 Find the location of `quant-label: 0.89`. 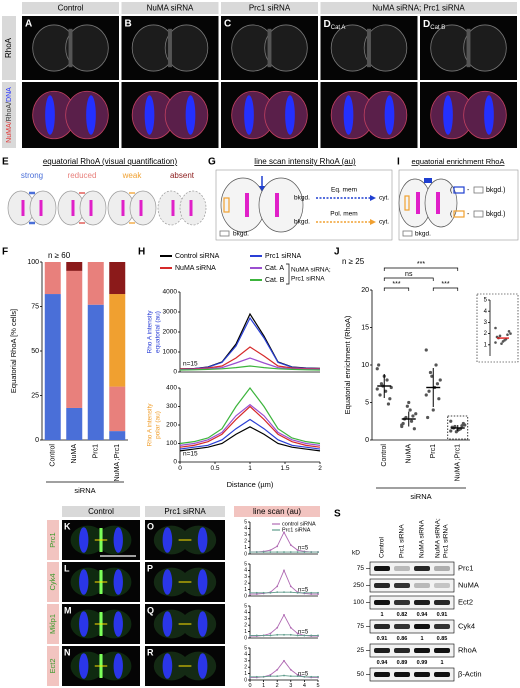

quant-label: 0.89 is located at coordinates (402, 663).